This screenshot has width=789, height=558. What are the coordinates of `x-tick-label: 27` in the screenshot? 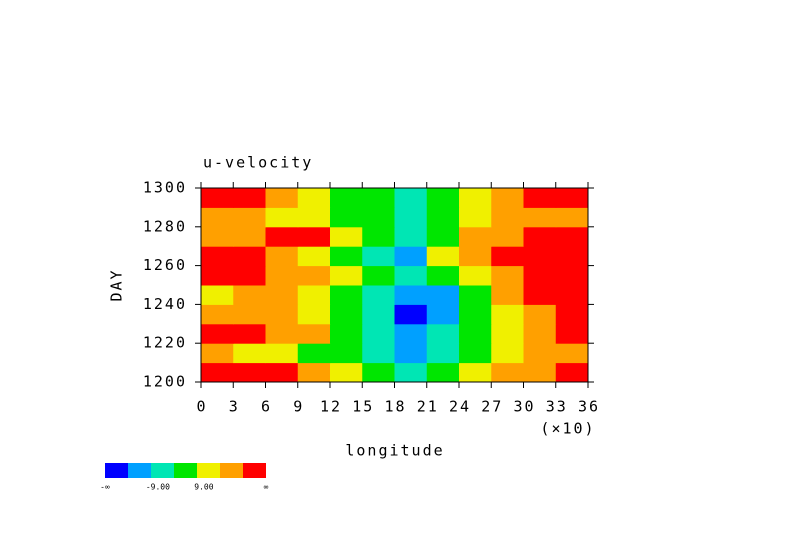 It's located at (492, 407).